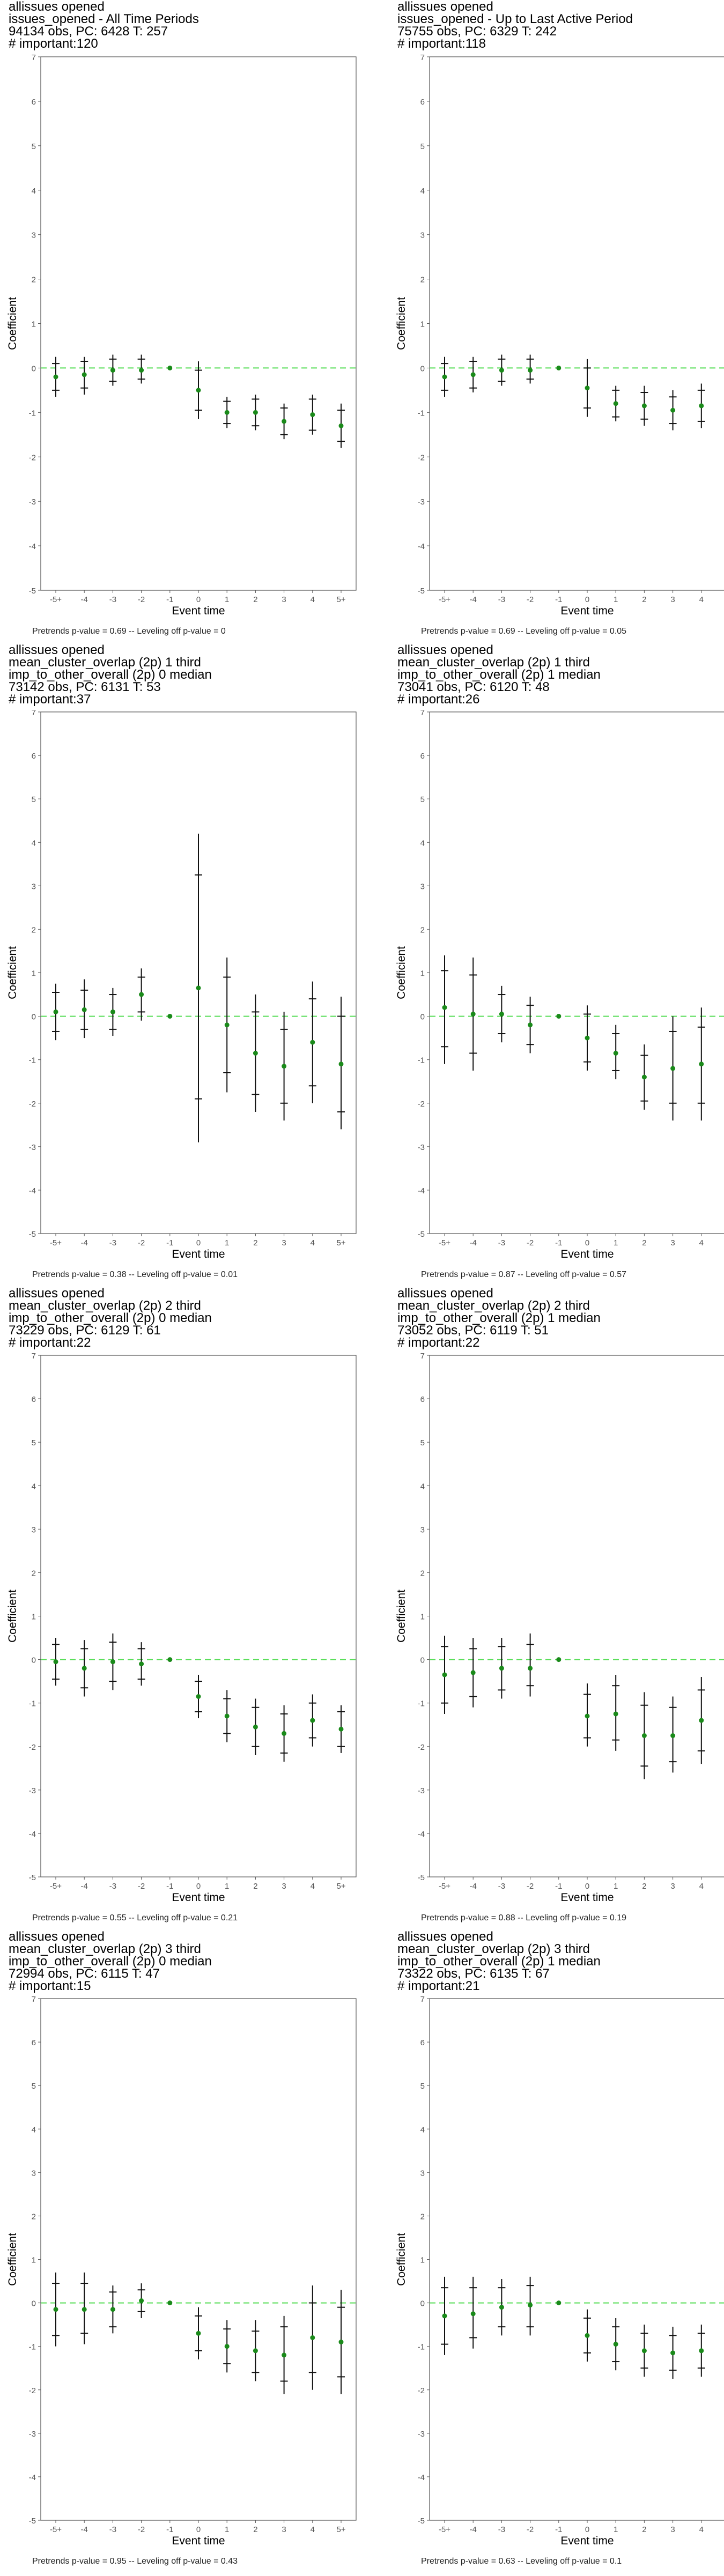 The height and width of the screenshot is (2576, 724). What do you see at coordinates (227, 599) in the screenshot?
I see `x-tick-label: 1` at bounding box center [227, 599].